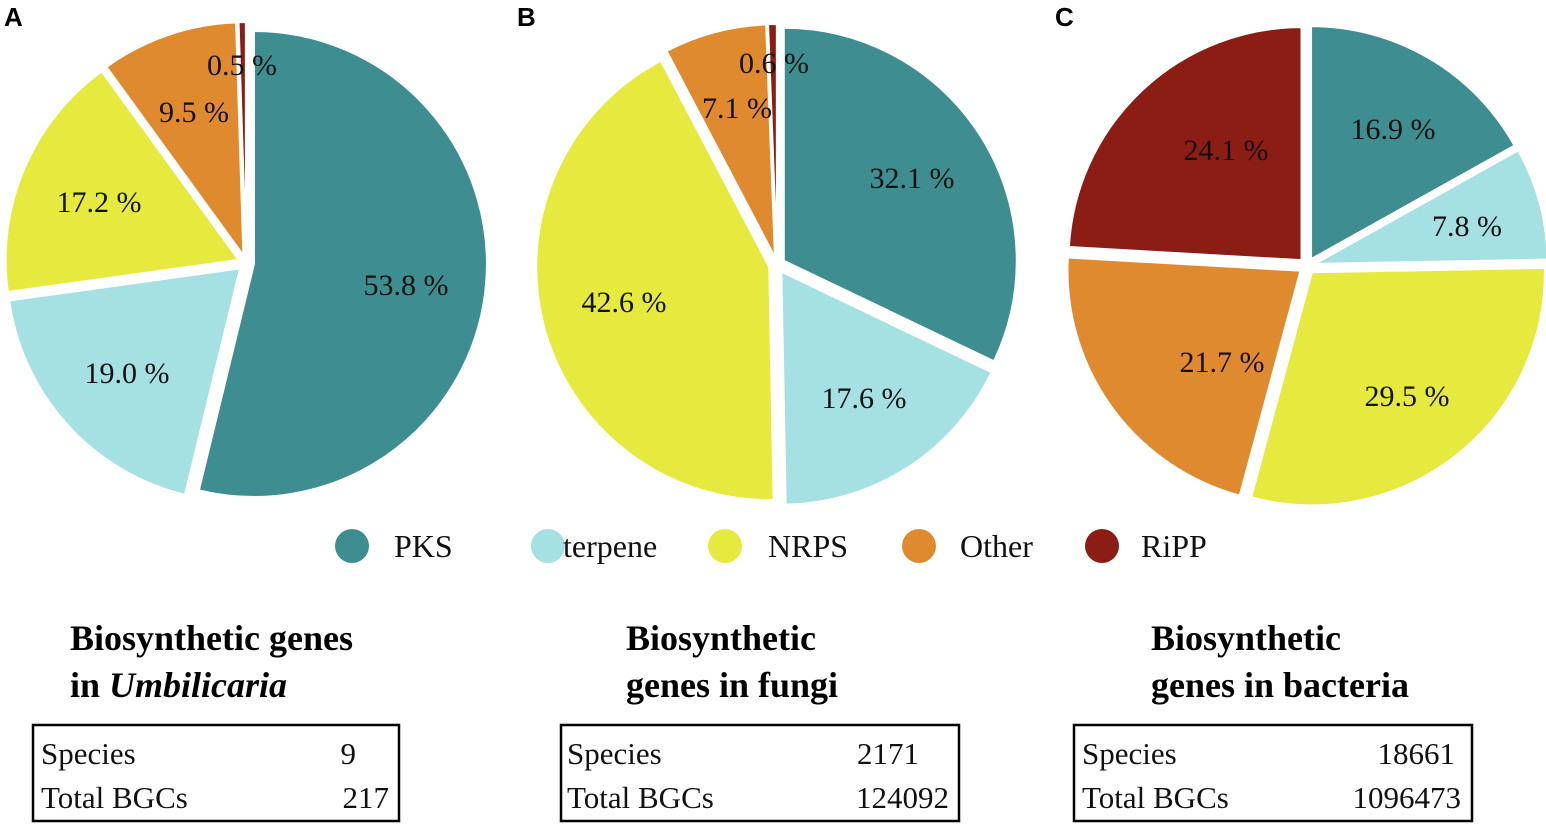 This screenshot has width=1546, height=824. What do you see at coordinates (732, 661) in the screenshot?
I see `title-fungi: Biosynthetic genes in fungi` at bounding box center [732, 661].